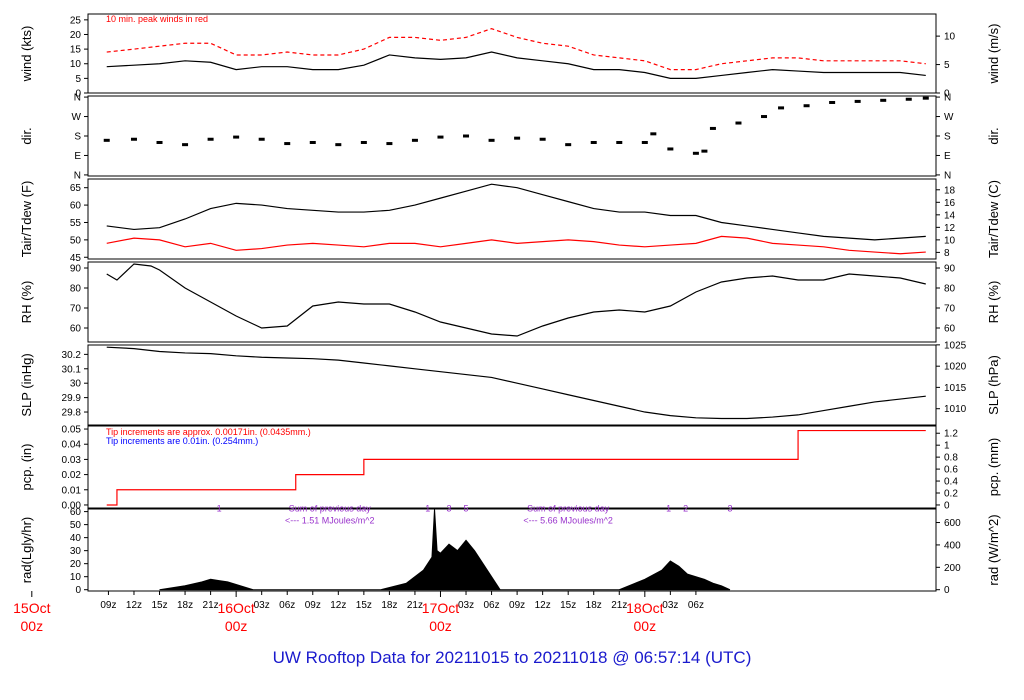 This screenshot has width=1024, height=700. What do you see at coordinates (951, 470) in the screenshot?
I see `y-tick-right-label: 0.6` at bounding box center [951, 470].